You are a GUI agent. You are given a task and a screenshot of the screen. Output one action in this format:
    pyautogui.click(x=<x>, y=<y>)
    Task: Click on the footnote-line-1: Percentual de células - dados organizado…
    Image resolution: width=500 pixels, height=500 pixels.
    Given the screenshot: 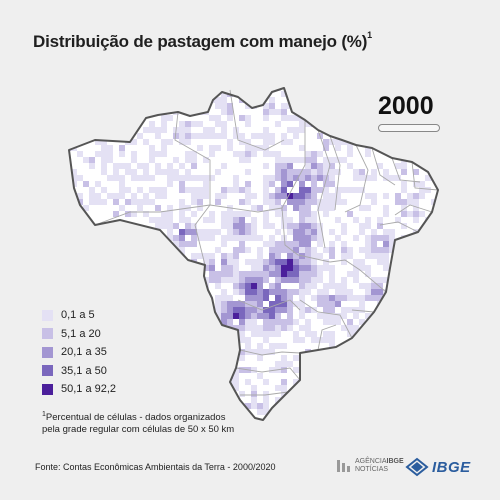 What is the action you would take?
    pyautogui.click(x=135, y=418)
    